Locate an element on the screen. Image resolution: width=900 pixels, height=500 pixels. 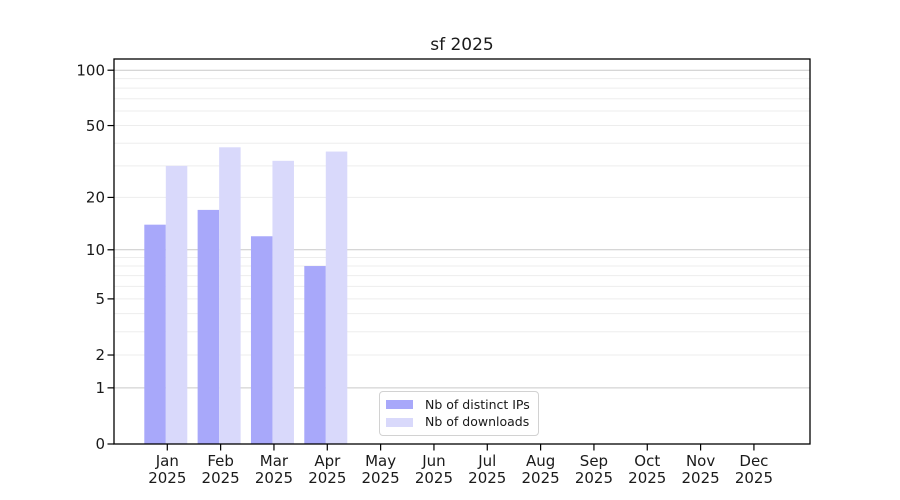
x-tick-label-month: Jun is located at coordinates (433, 461).